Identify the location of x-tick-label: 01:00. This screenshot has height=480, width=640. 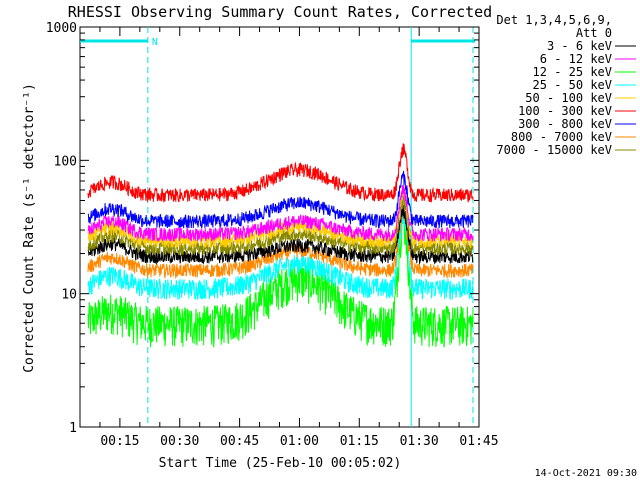
(299, 441).